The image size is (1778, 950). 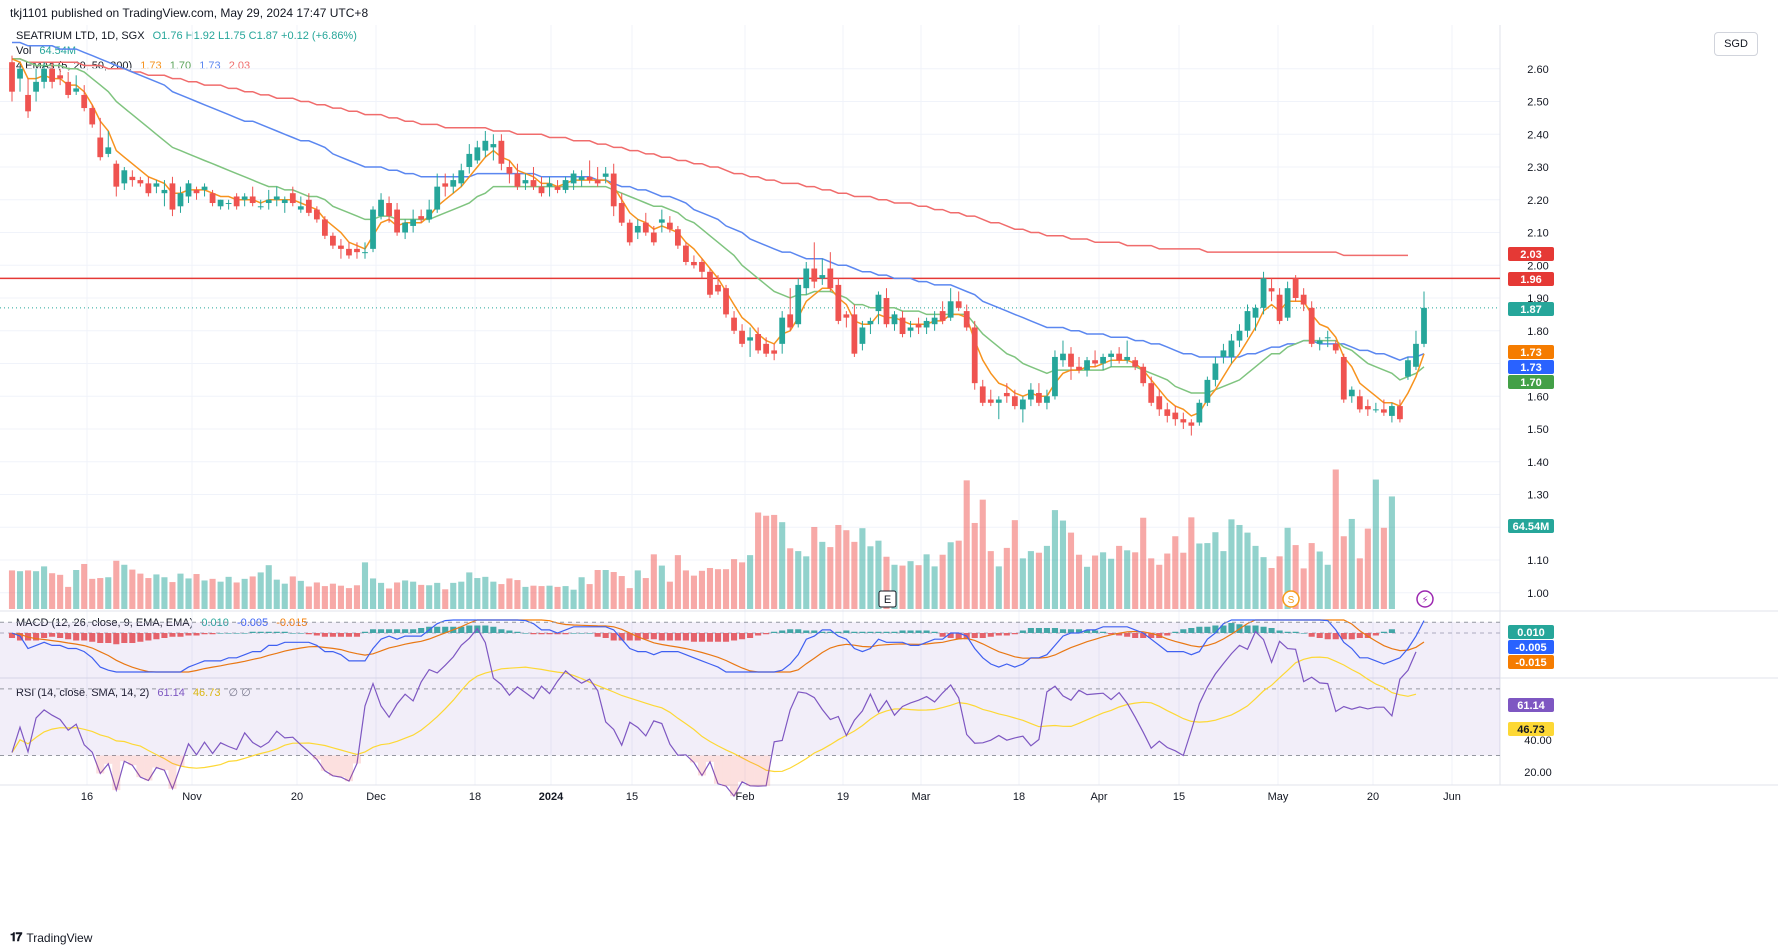 What do you see at coordinates (51, 937) in the screenshot?
I see `footer-brand: 𝟏𝟕 TradingView` at bounding box center [51, 937].